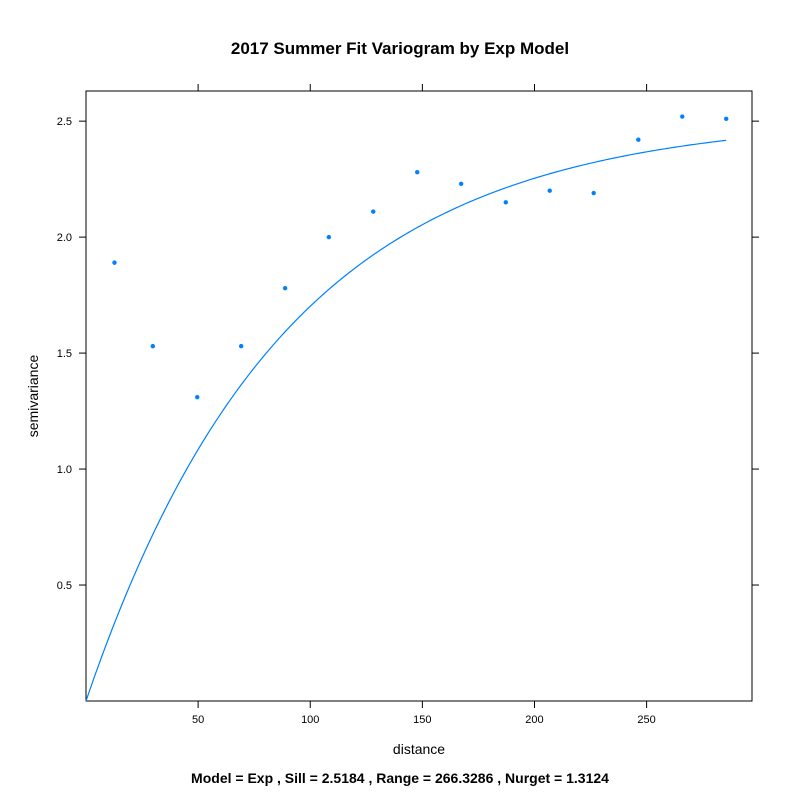 The width and height of the screenshot is (800, 800). Describe the element at coordinates (198, 720) in the screenshot. I see `x-tick-label: 50` at that location.